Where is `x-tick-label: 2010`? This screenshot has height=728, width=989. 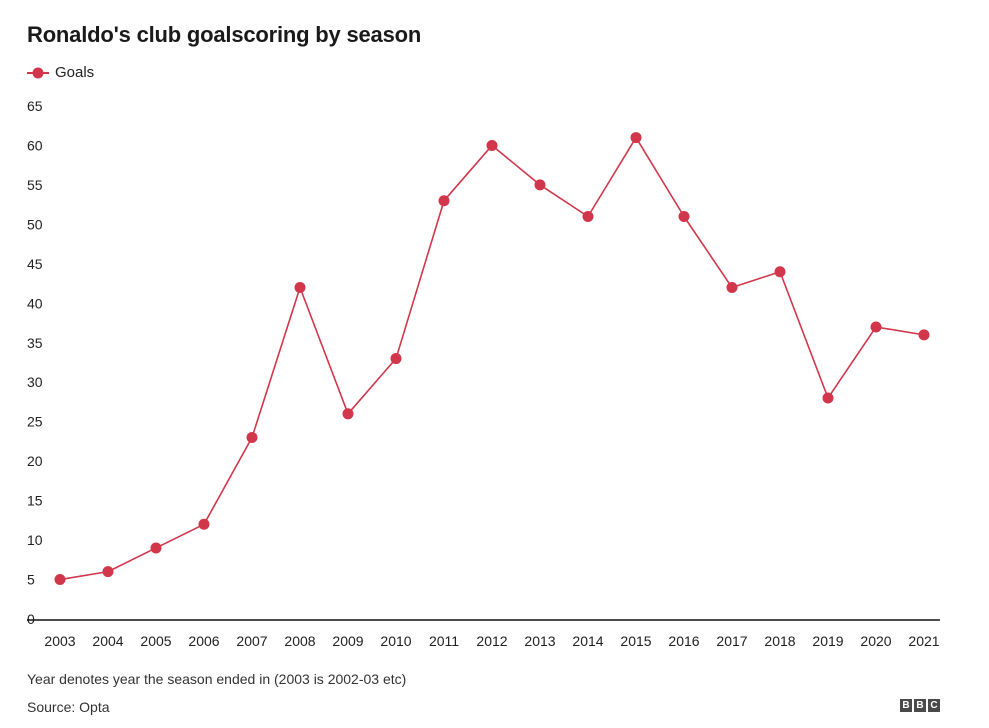
x-tick-label: 2010 is located at coordinates (395, 641).